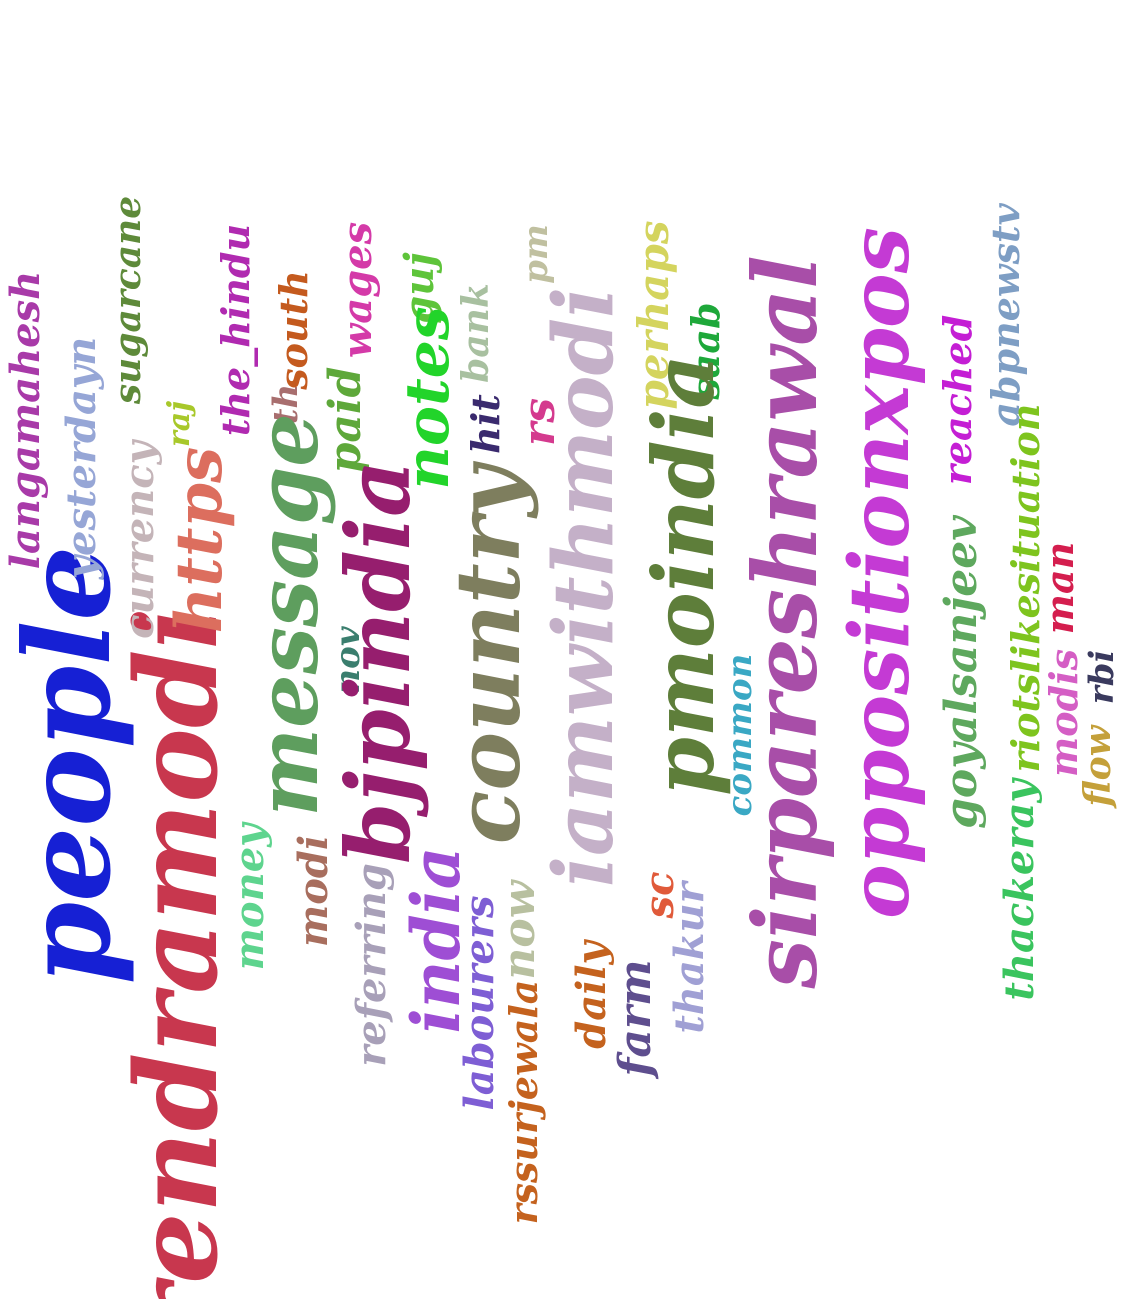  Describe the element at coordinates (139, 540) in the screenshot. I see `word-currency: currency` at that location.